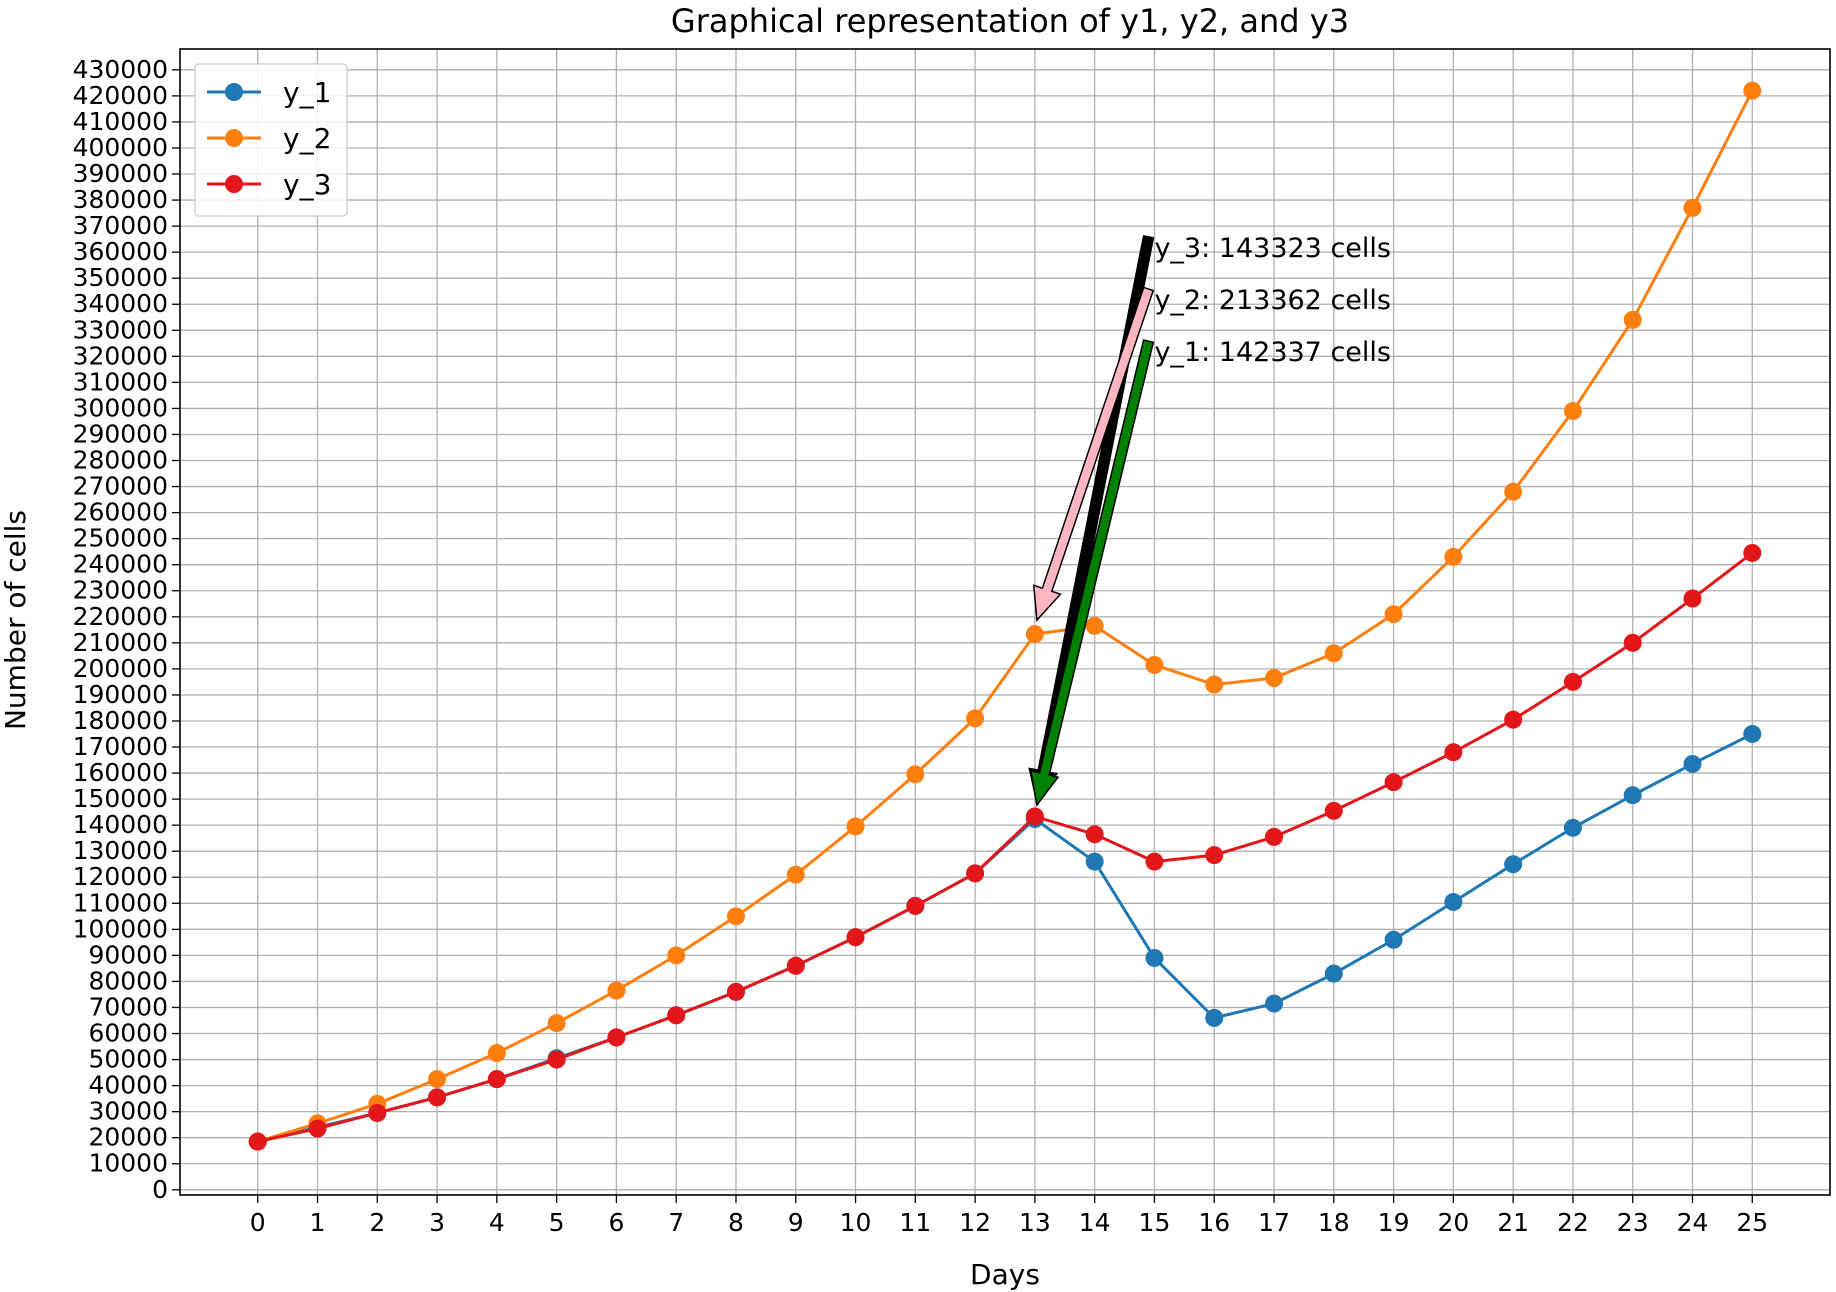 This screenshot has height=1292, width=1836. Describe the element at coordinates (307, 92) in the screenshot. I see `legend-label-y_1: y_1` at that location.